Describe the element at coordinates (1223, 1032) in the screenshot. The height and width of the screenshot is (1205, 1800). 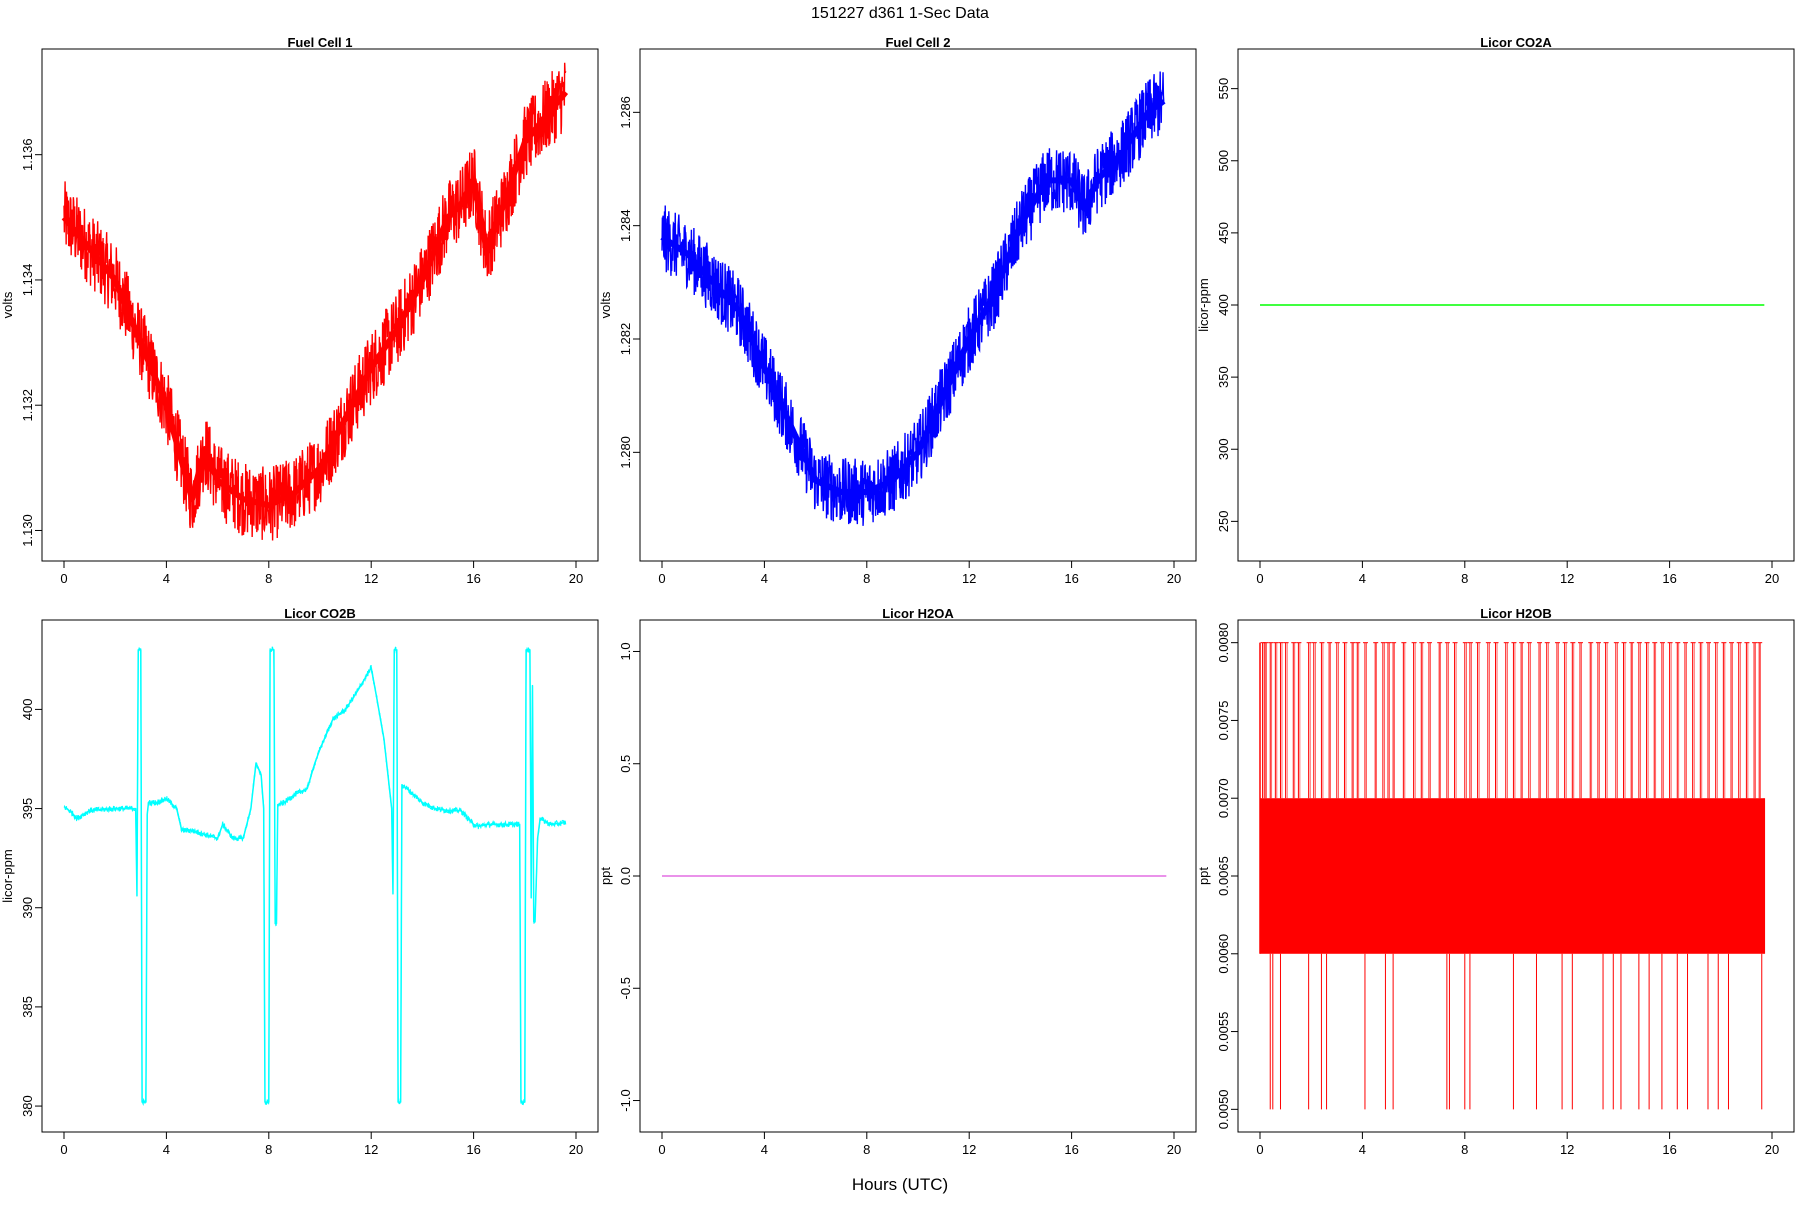
I see `y-tick-label: 0.0055` at that location.